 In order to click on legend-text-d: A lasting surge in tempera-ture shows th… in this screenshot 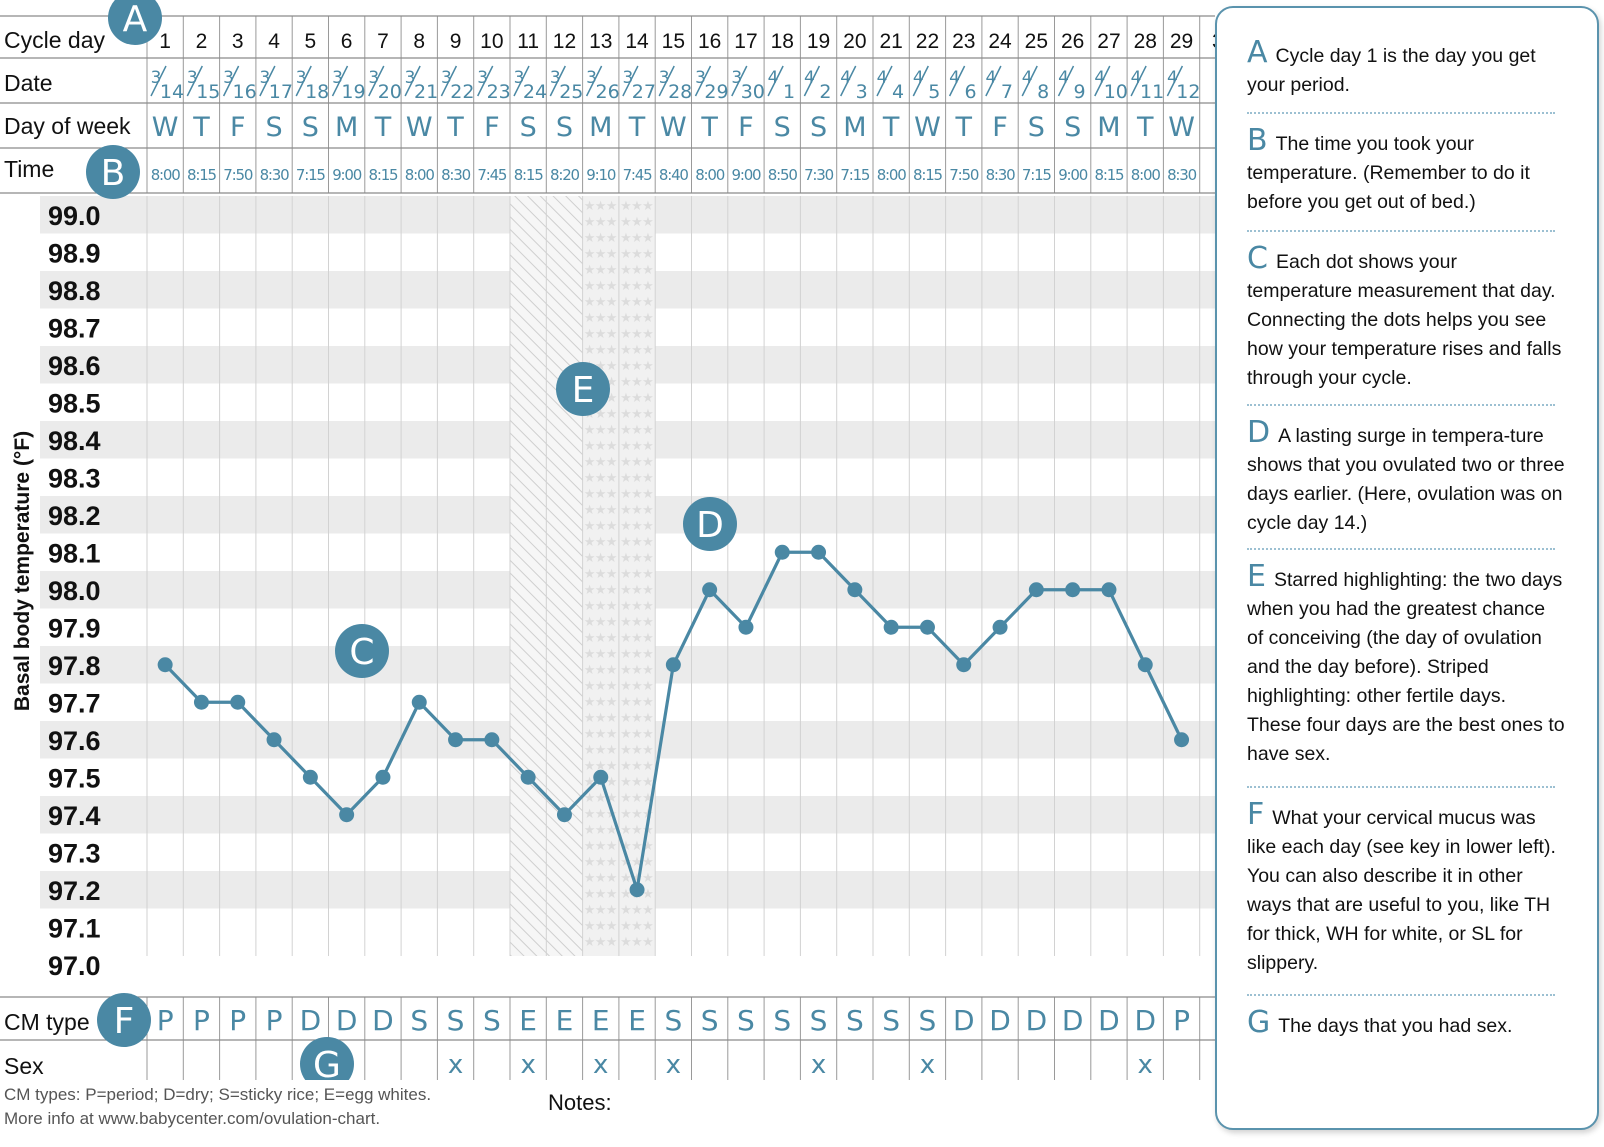, I will do `click(1406, 479)`.